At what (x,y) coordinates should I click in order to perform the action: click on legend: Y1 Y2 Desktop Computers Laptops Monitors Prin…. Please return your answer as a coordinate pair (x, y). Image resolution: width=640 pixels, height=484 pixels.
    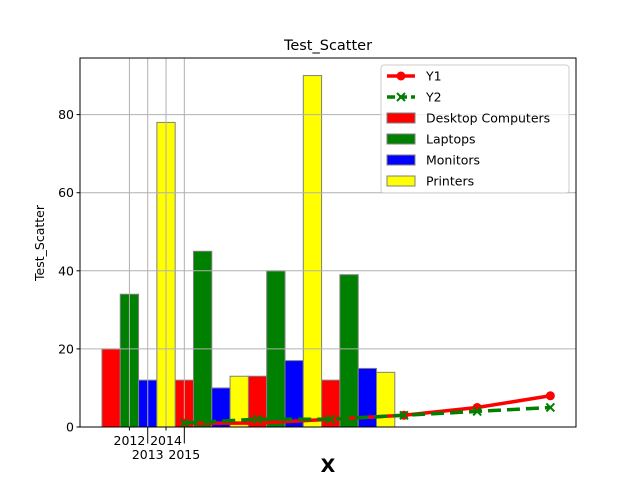
    Looking at the image, I should click on (475, 129).